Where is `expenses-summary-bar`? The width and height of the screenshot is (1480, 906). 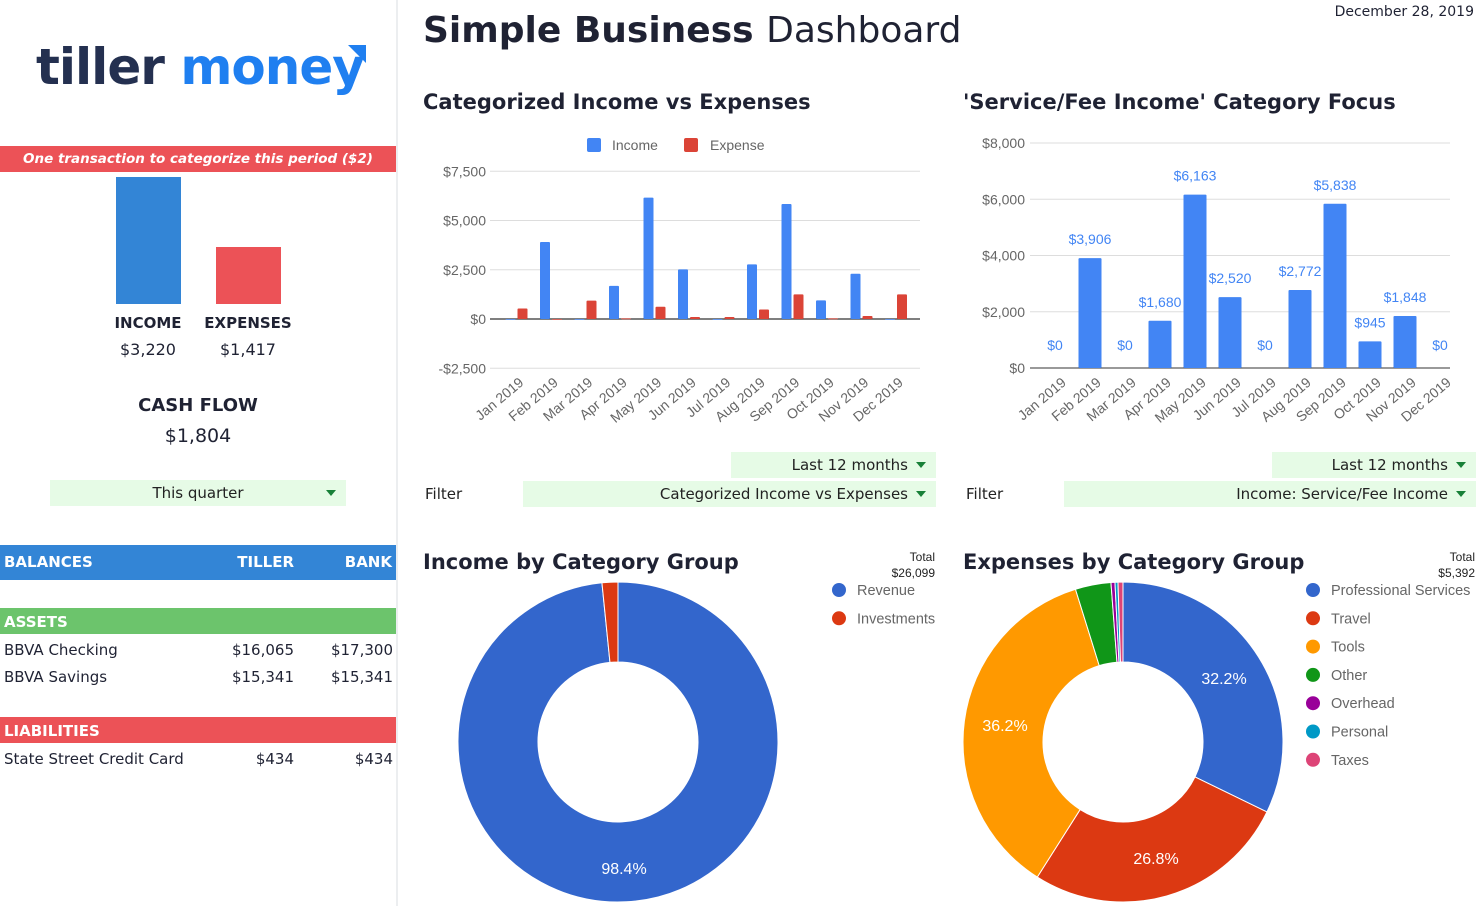 expenses-summary-bar is located at coordinates (248, 275).